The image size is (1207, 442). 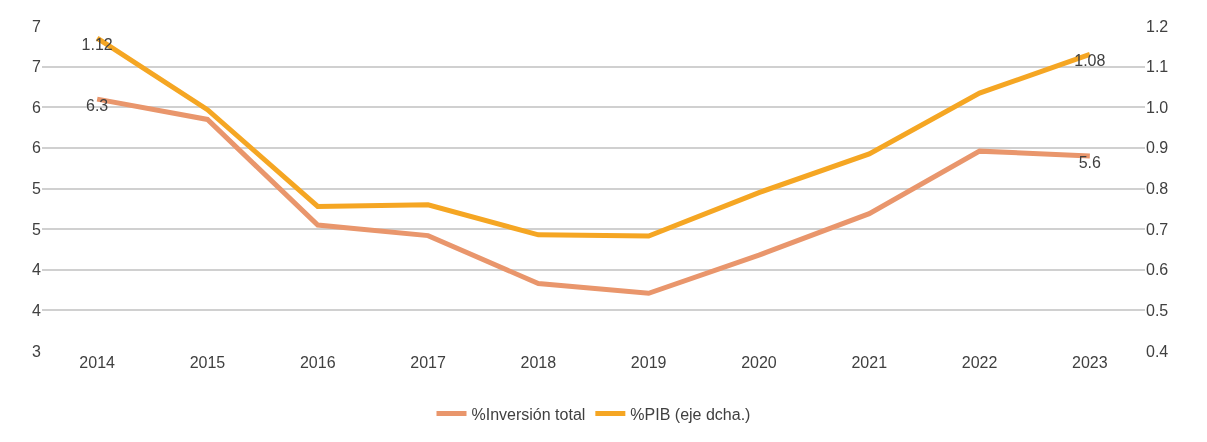 What do you see at coordinates (1157, 310) in the screenshot?
I see `y2-tick-label: 0.5` at bounding box center [1157, 310].